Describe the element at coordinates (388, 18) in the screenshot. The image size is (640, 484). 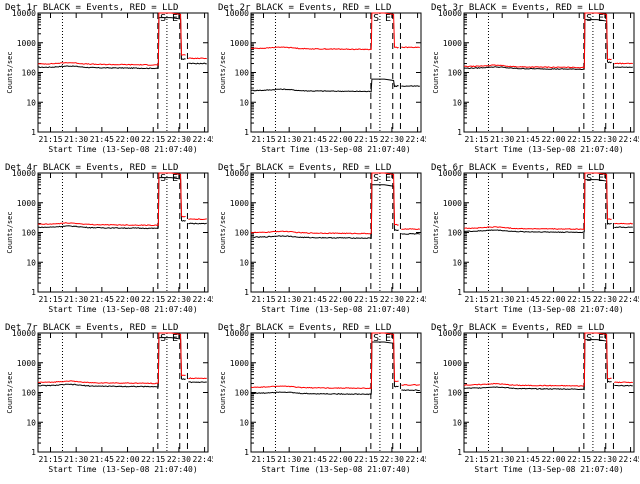
I see `det-2r-marker-e: E` at that location.